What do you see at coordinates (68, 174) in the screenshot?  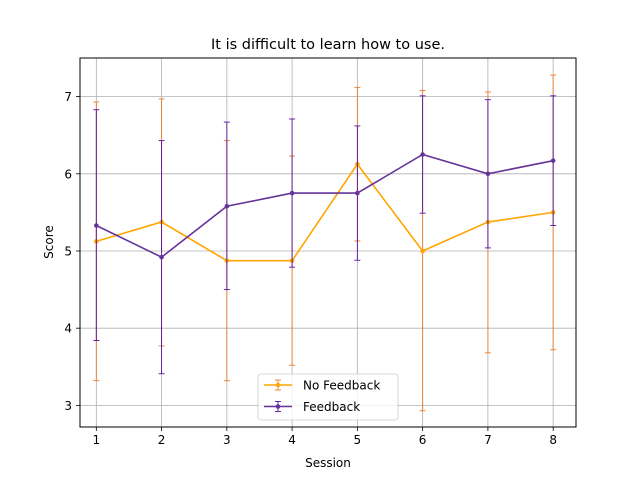 I see `y-tick-label: 6` at bounding box center [68, 174].